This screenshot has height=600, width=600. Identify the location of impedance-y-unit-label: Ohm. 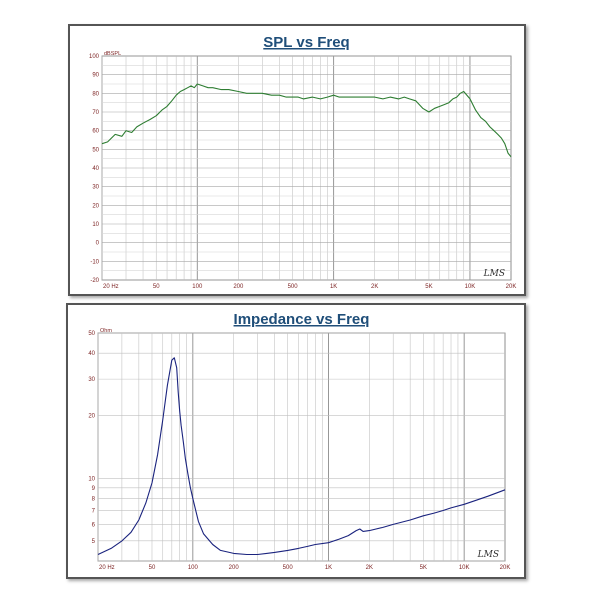
(106, 331).